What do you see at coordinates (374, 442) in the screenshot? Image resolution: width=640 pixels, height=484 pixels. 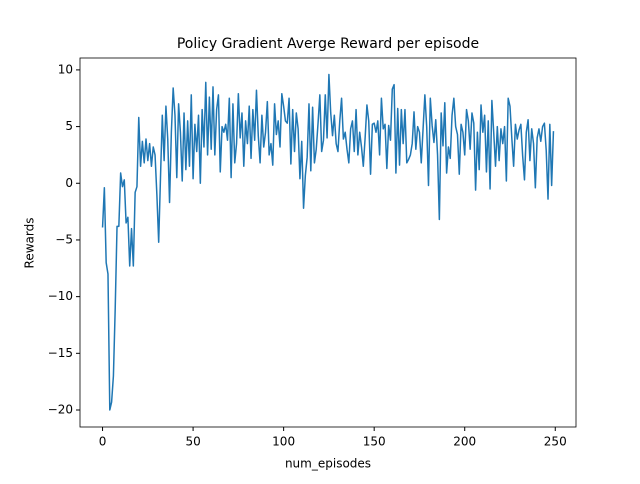 I see `x-tick-label: 150` at bounding box center [374, 442].